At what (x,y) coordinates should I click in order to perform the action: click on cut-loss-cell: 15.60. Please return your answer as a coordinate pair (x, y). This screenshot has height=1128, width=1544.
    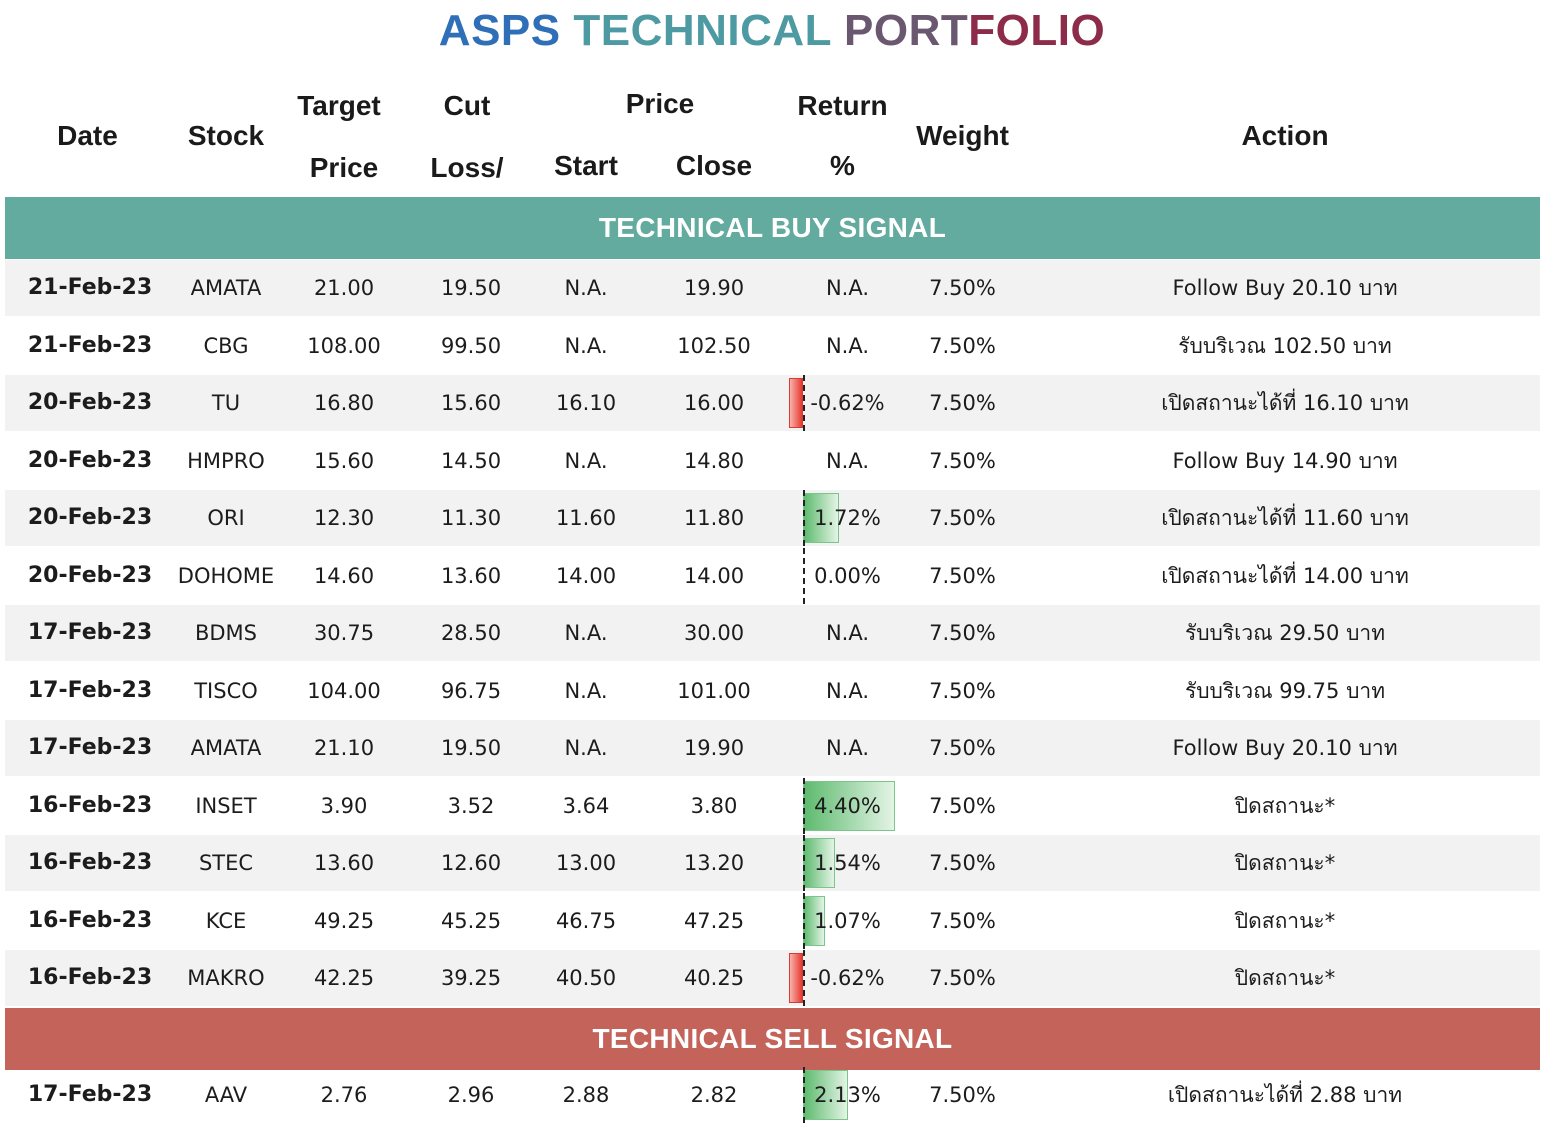
    Looking at the image, I should click on (471, 403).